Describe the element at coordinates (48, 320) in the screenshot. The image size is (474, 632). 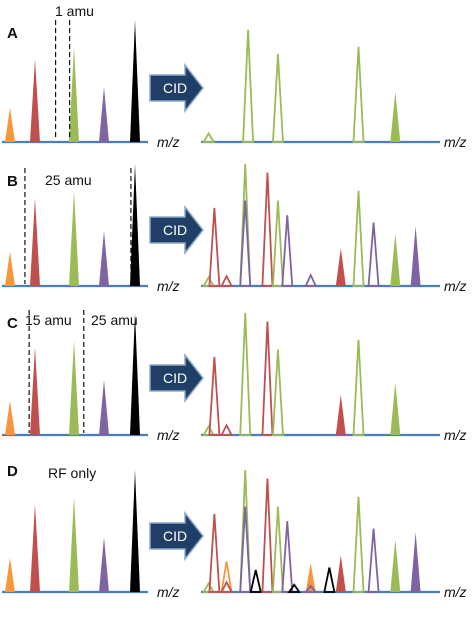
I see `window-annotation: 15 amu` at that location.